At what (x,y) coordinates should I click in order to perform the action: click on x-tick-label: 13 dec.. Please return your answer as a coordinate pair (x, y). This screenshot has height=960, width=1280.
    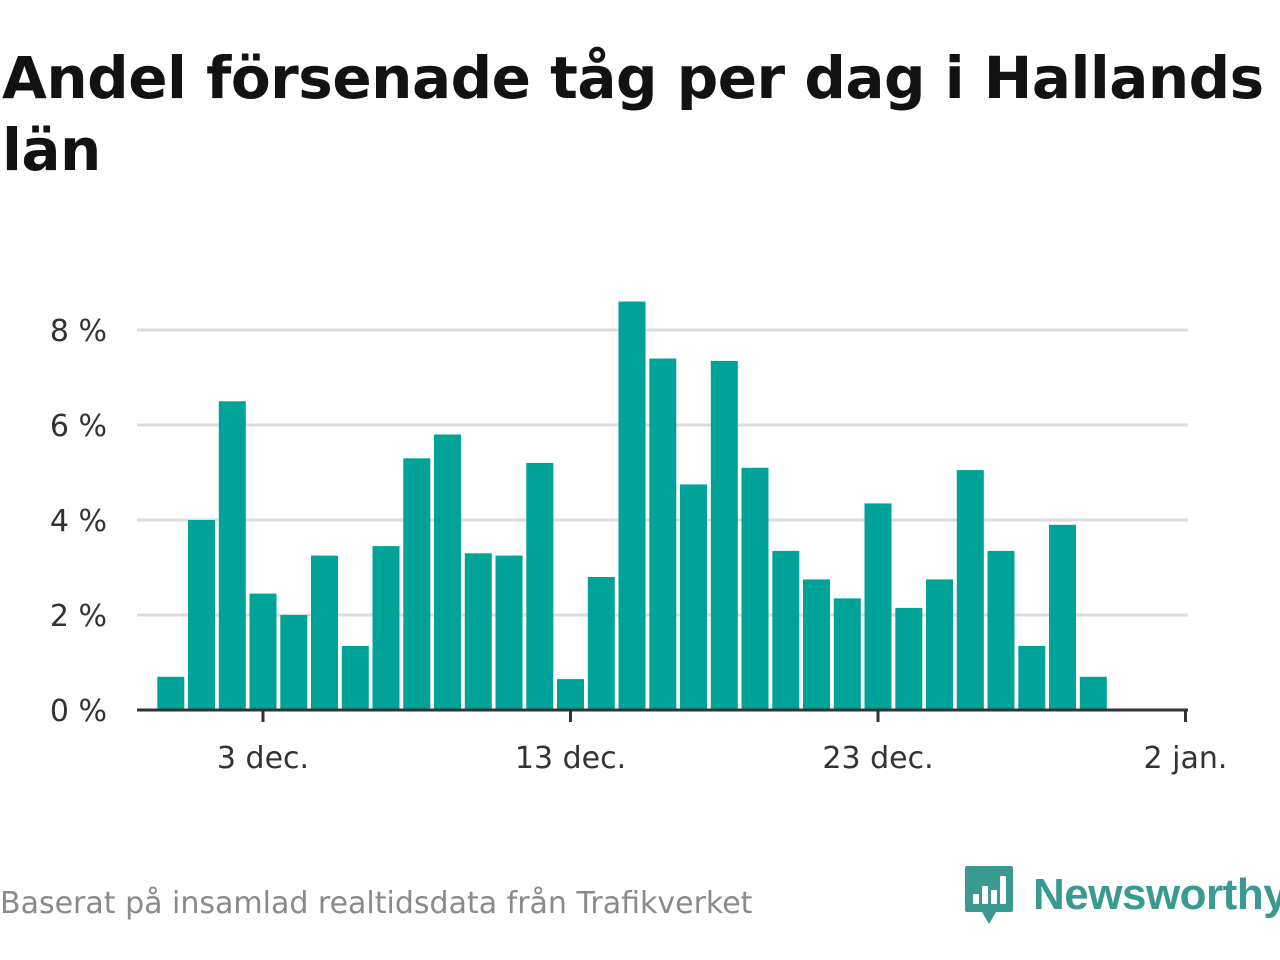
    Looking at the image, I should click on (570, 758).